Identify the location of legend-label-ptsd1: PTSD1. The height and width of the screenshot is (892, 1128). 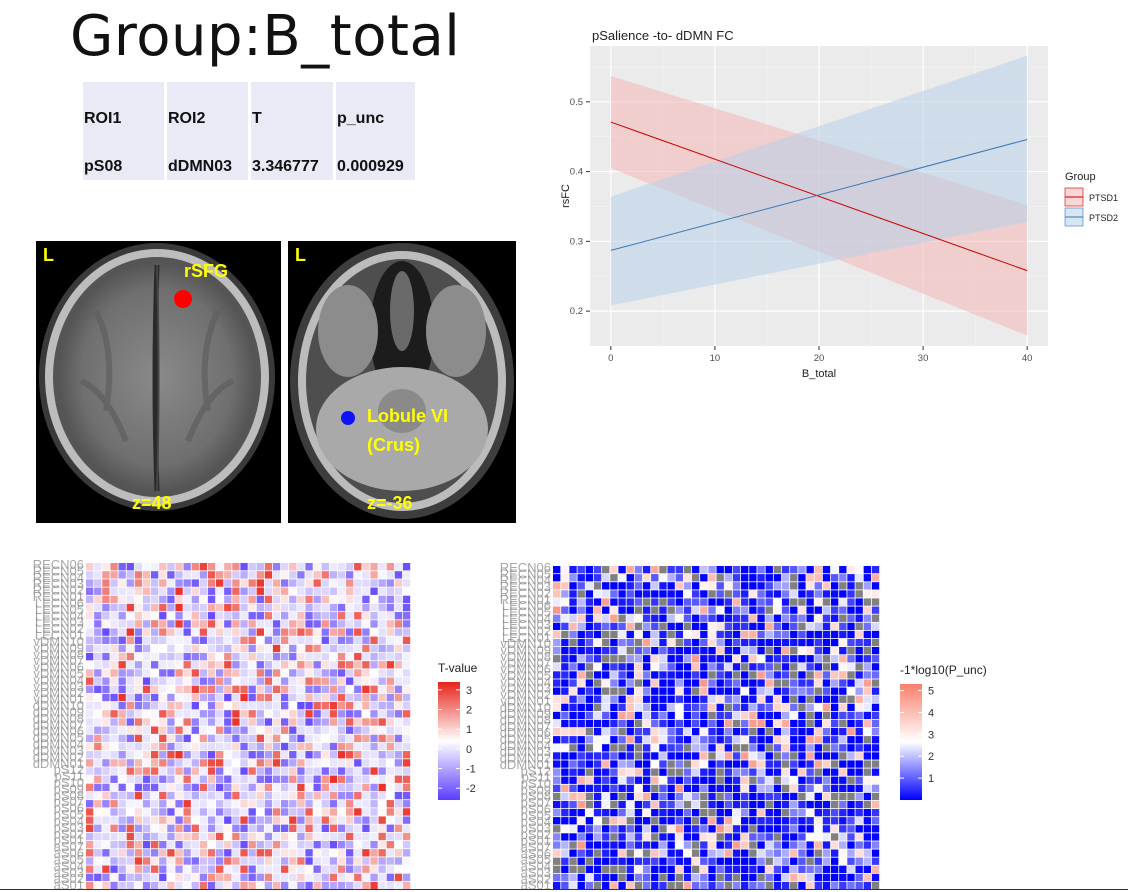
(1103, 198).